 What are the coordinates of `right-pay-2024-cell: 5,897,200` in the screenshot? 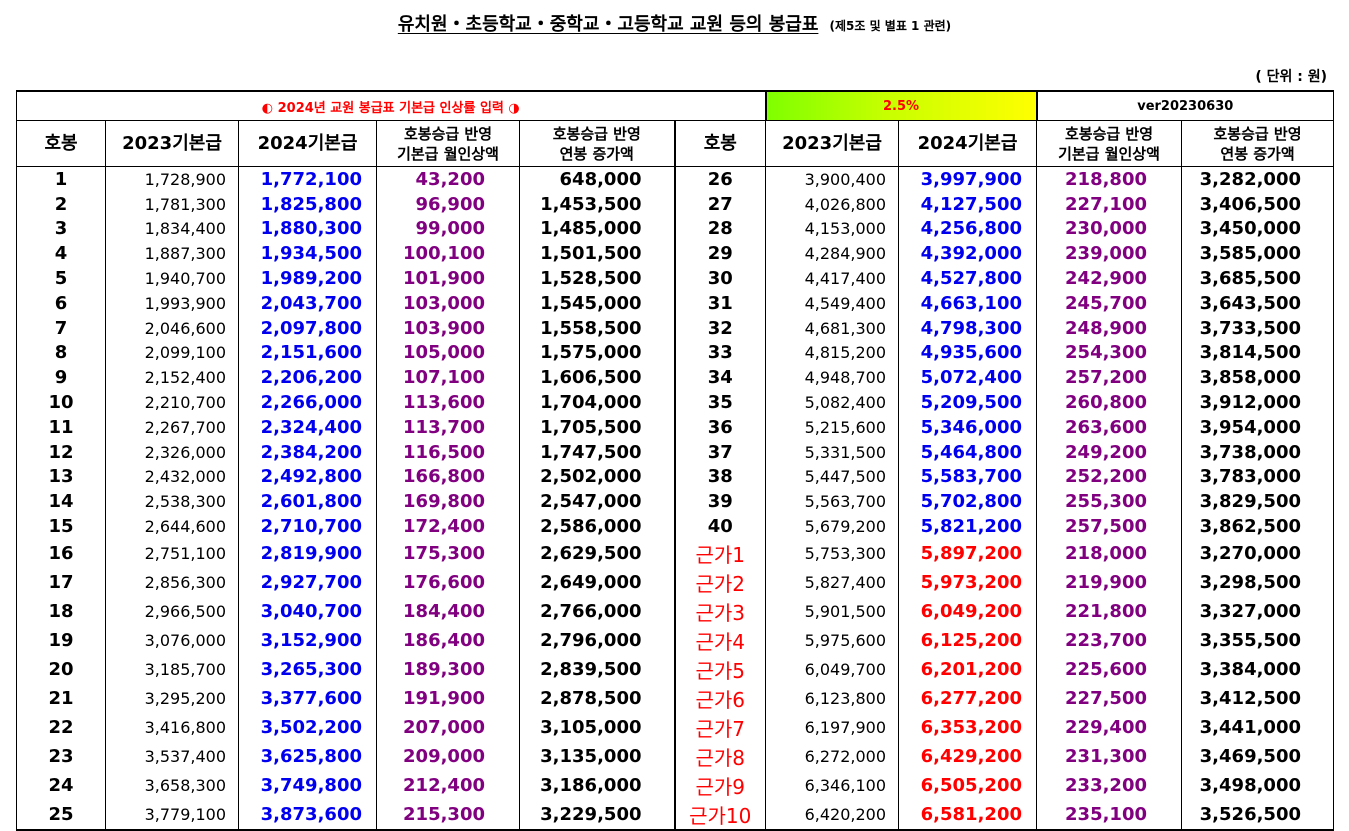 It's located at (967, 553).